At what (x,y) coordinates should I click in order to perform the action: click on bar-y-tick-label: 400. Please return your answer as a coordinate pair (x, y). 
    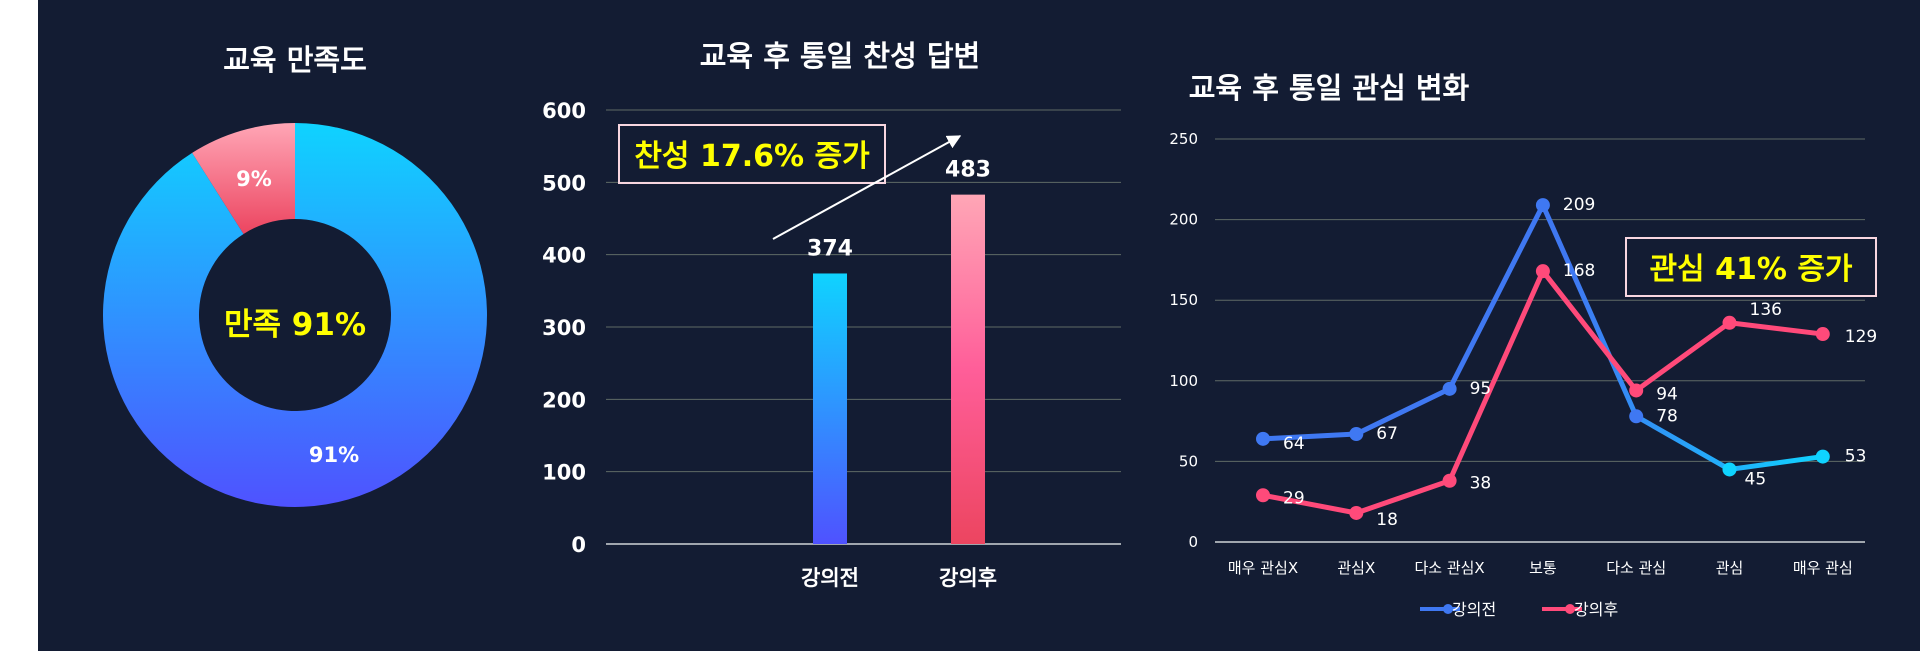
    Looking at the image, I should click on (564, 256).